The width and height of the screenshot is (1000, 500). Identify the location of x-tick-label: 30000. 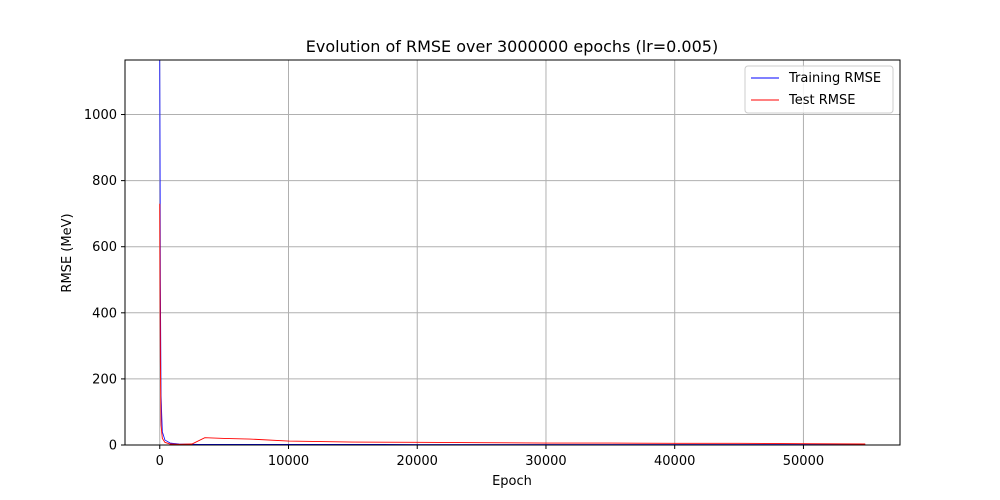
(545, 461).